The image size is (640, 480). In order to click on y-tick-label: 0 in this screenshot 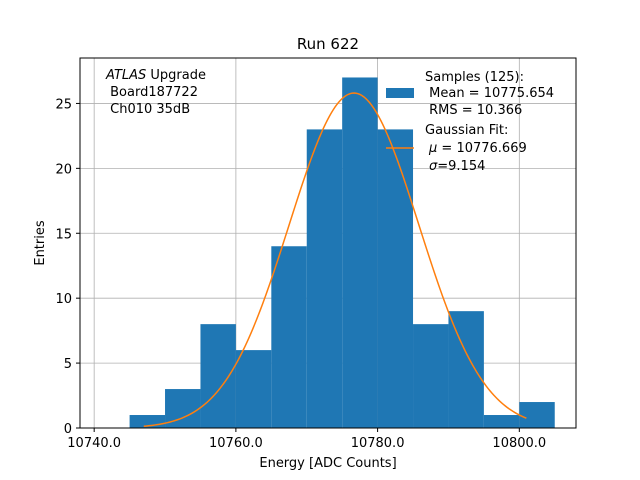, I will do `click(68, 429)`.